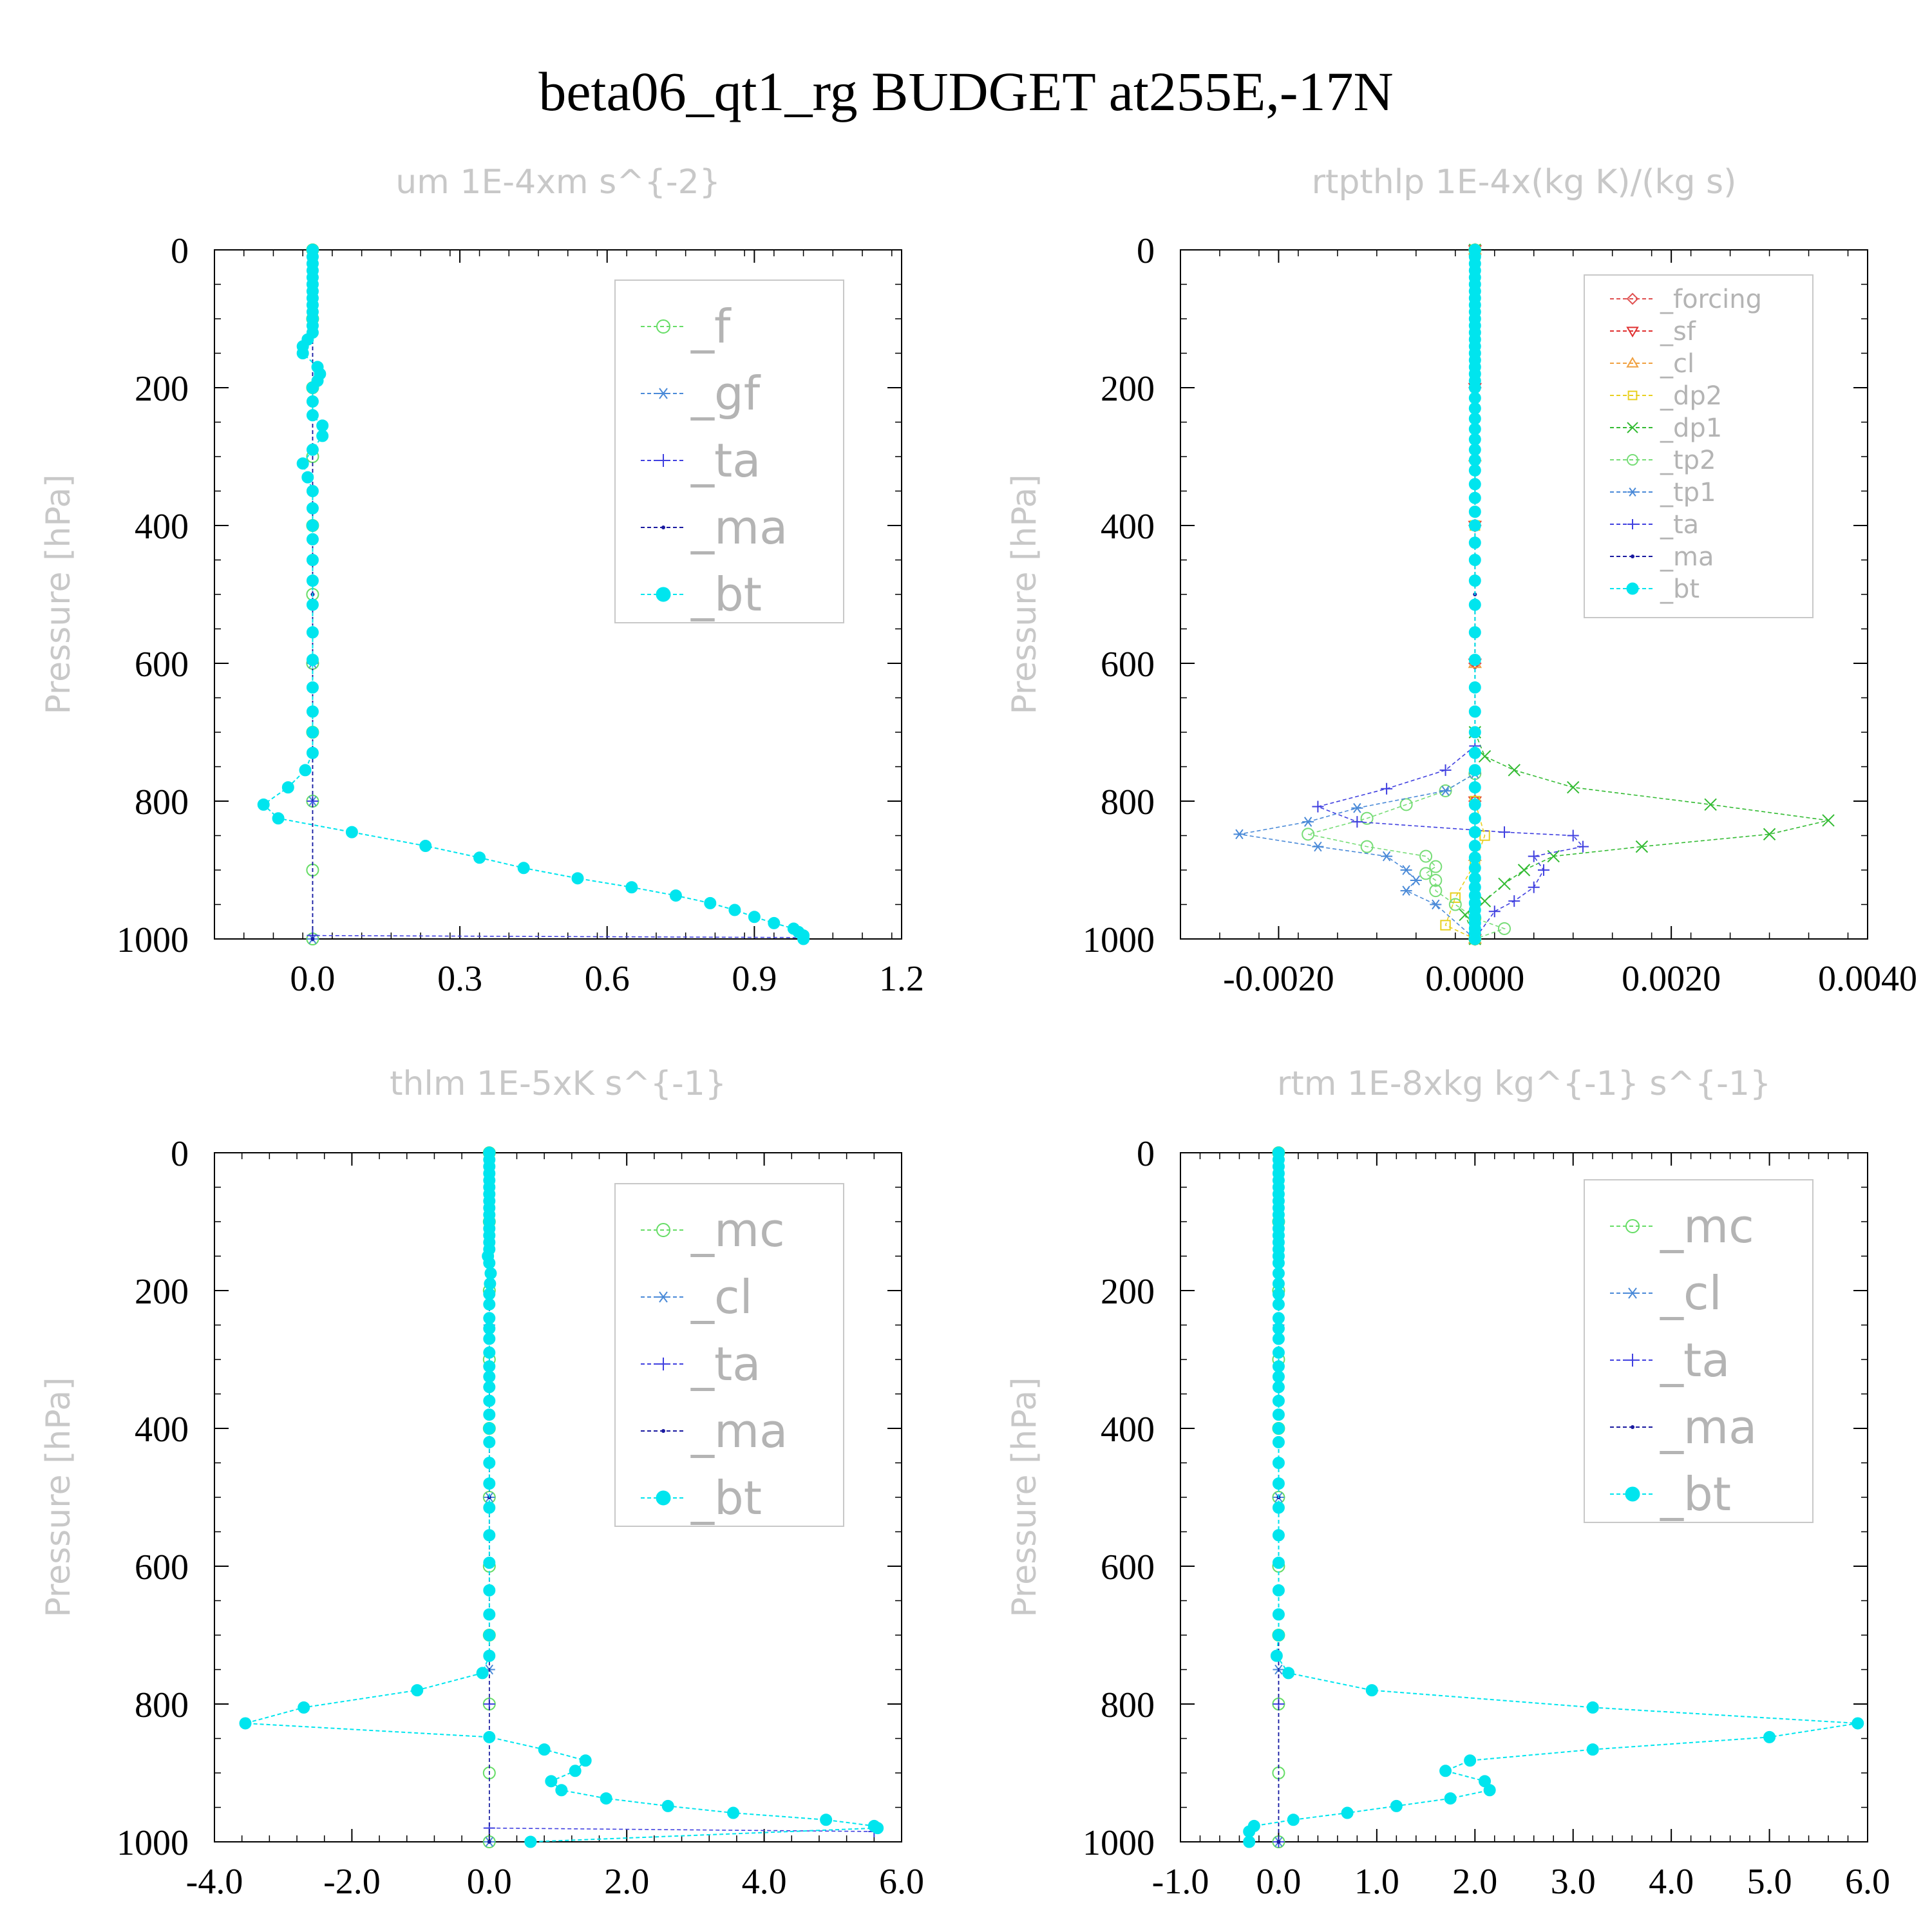  Describe the element at coordinates (607, 979) in the screenshot. I see `x-tick-label: 0.6` at that location.